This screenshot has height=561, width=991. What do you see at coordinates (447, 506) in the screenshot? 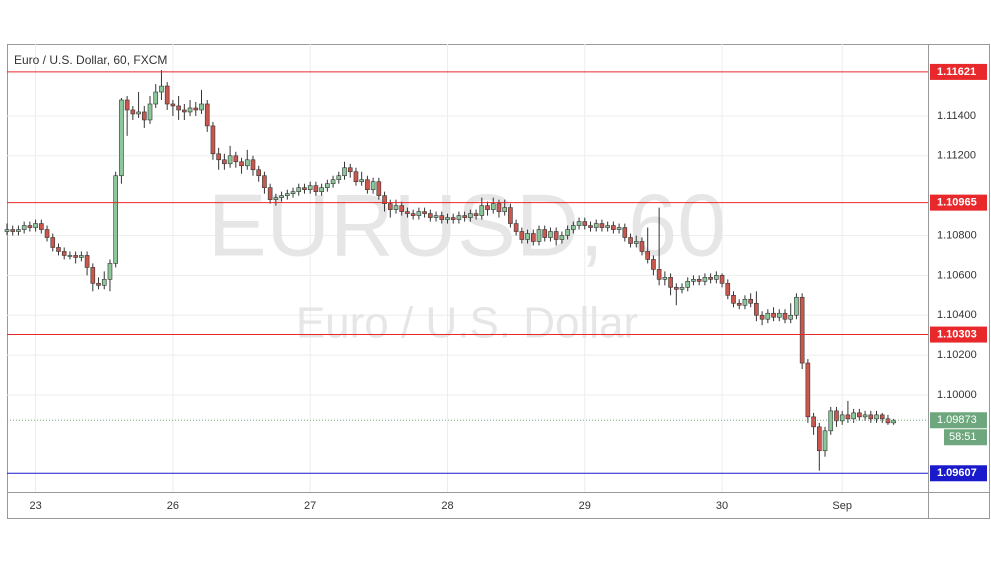
I see `x-tick-label: 28` at bounding box center [447, 506].